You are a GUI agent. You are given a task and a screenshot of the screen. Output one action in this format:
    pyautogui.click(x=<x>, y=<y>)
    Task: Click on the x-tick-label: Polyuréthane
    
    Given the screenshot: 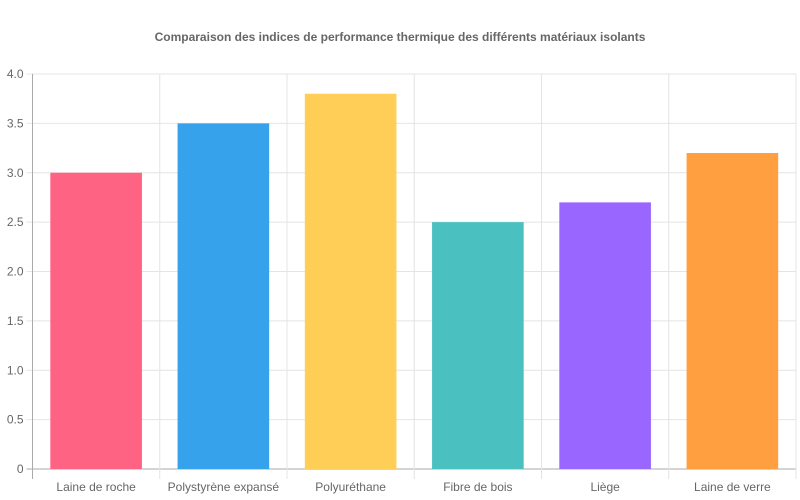 What is the action you would take?
    pyautogui.click(x=350, y=487)
    